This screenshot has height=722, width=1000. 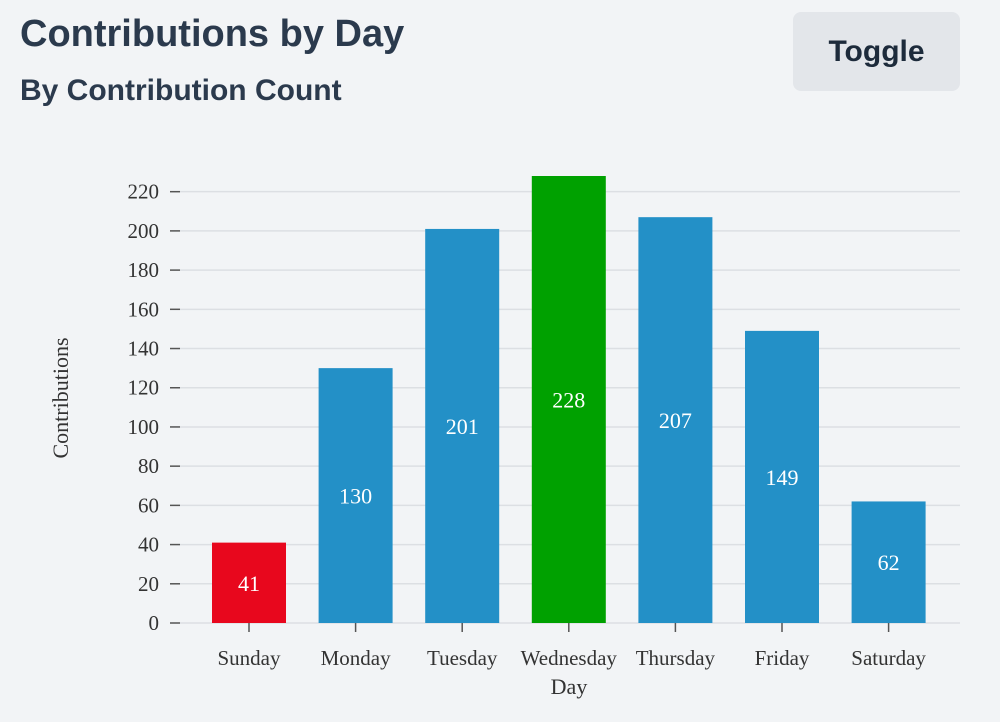 I want to click on bar-wednesday, so click(x=568, y=399).